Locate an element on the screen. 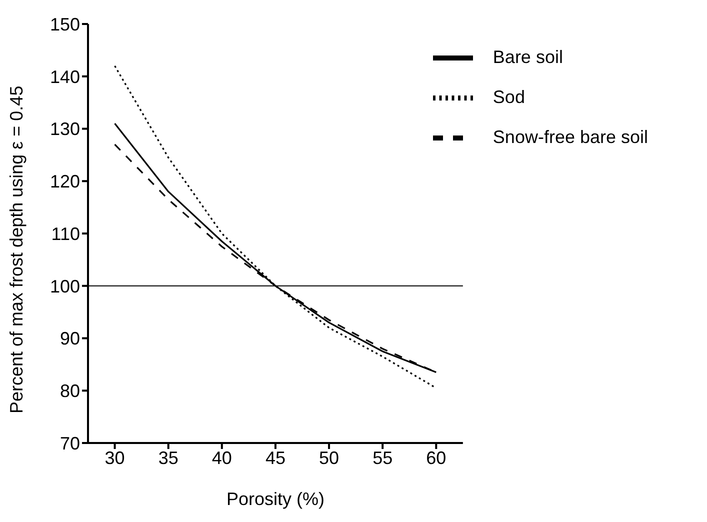 The image size is (707, 522). legend-label: Bare soil is located at coordinates (527, 56).